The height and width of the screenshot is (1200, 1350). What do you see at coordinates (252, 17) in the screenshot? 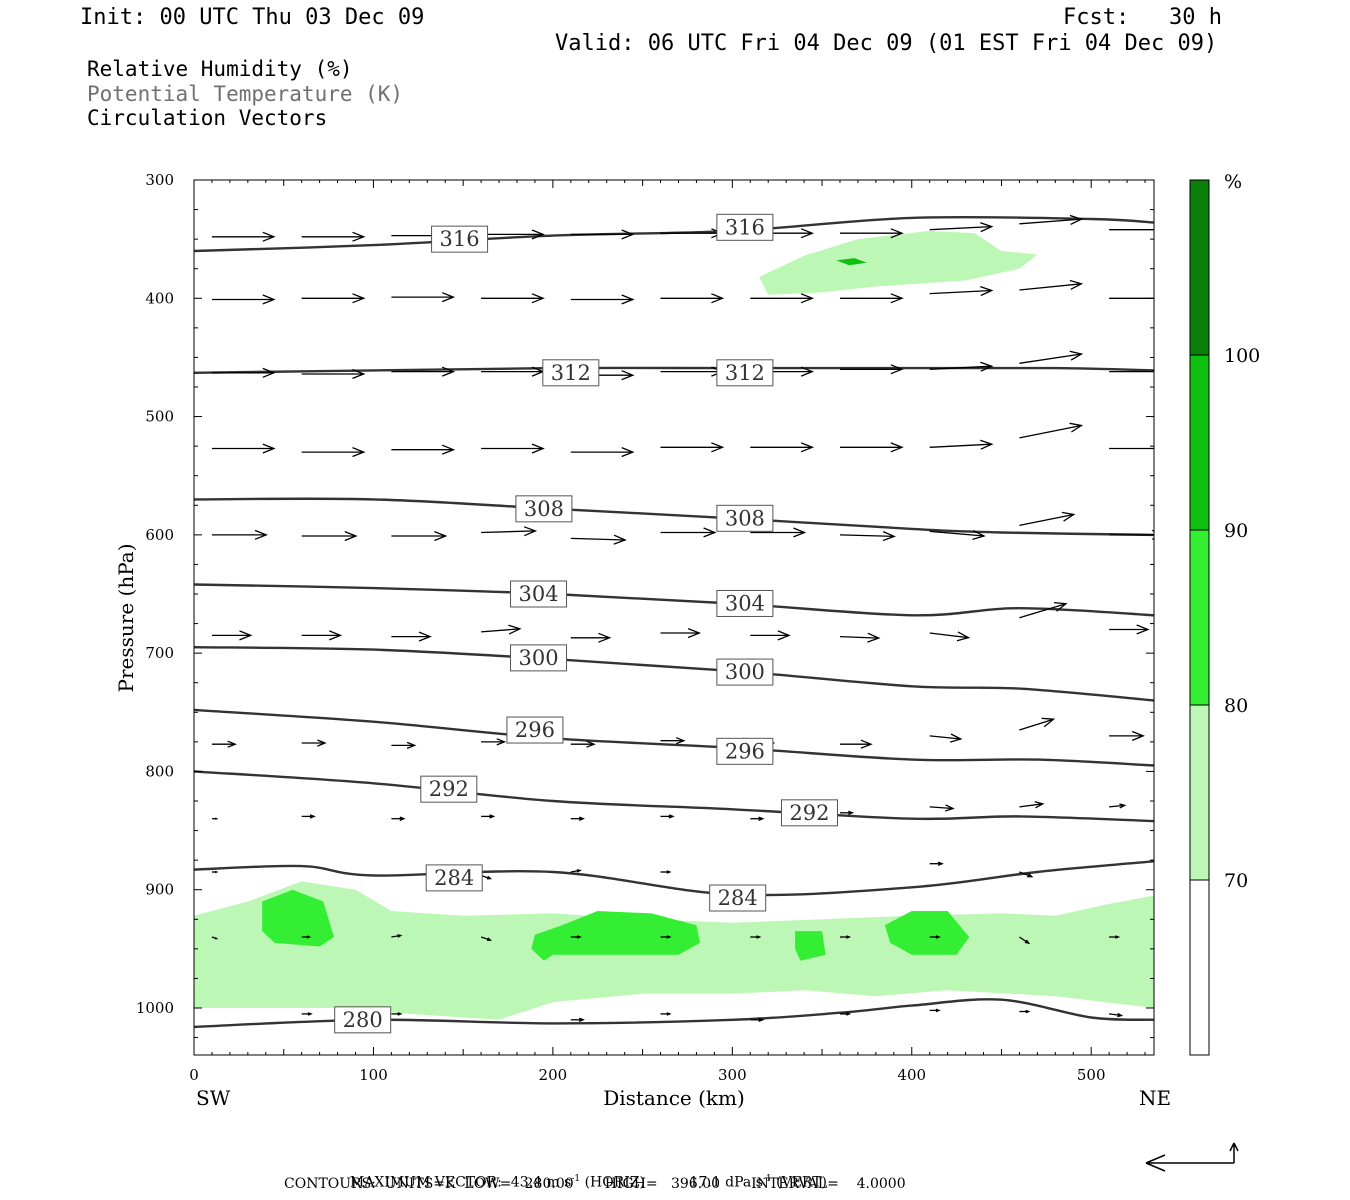
I see `init-time: Init: 00 UTC Thu 03 Dec 09` at bounding box center [252, 17].